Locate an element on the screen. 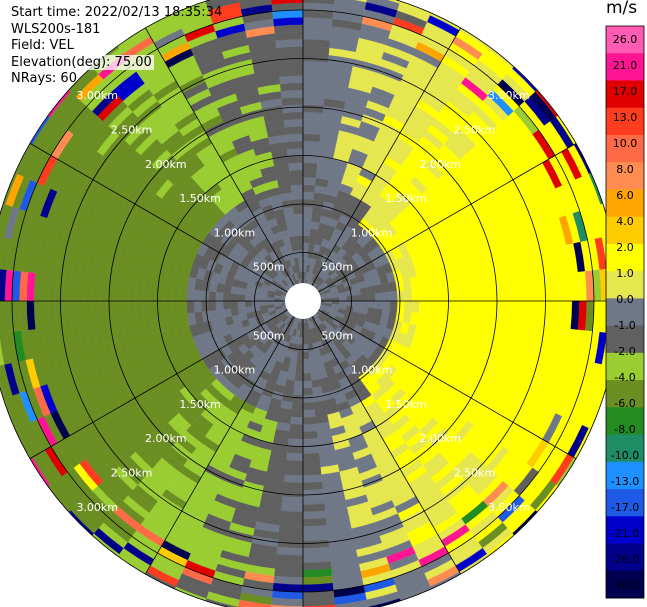  nrays-text: NRays: 60 is located at coordinates (44, 78).